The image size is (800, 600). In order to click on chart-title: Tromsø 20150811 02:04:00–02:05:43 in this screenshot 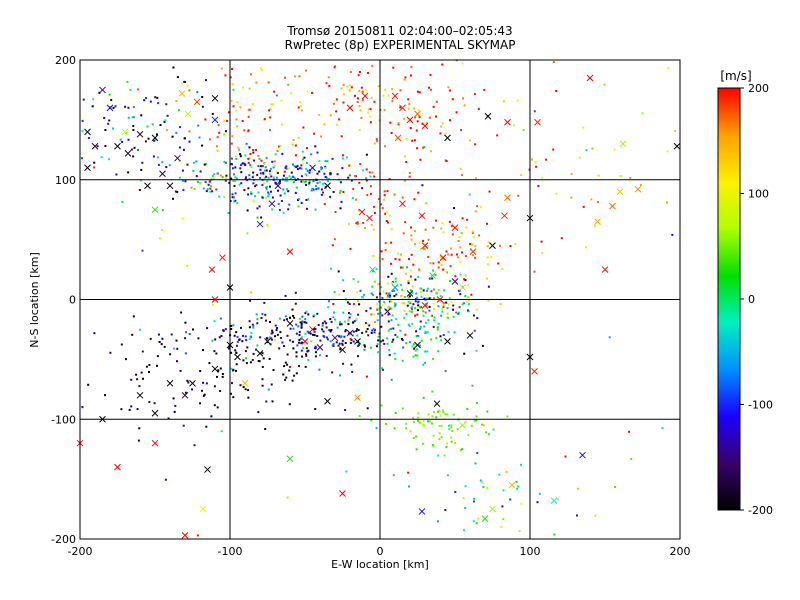, I will do `click(400, 31)`.